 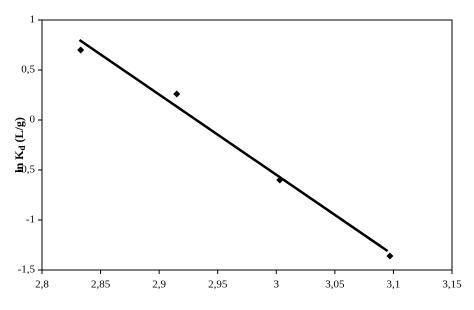 I want to click on x-tick-label: 2,9, so click(x=159, y=285).